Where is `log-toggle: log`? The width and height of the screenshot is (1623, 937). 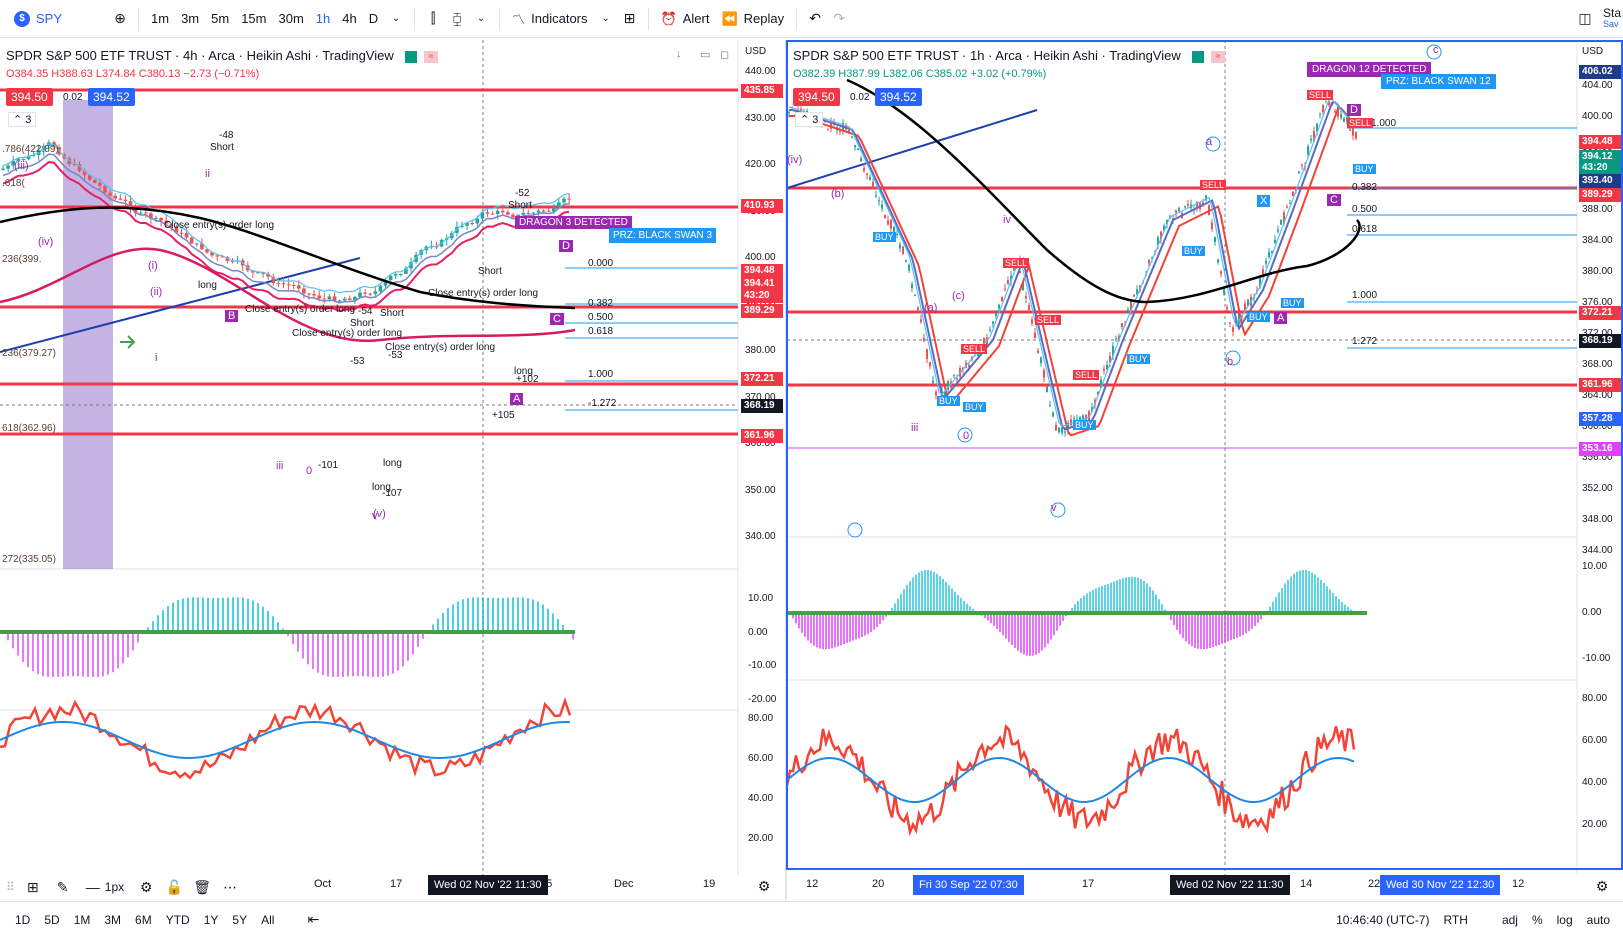
log-toggle: log is located at coordinates (1564, 919).